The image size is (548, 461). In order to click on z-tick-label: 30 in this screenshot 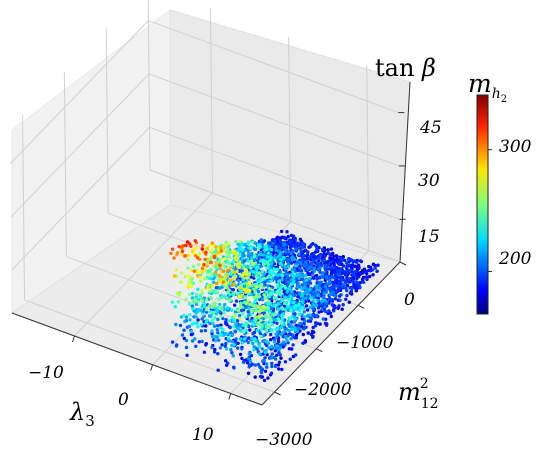, I will do `click(429, 181)`.